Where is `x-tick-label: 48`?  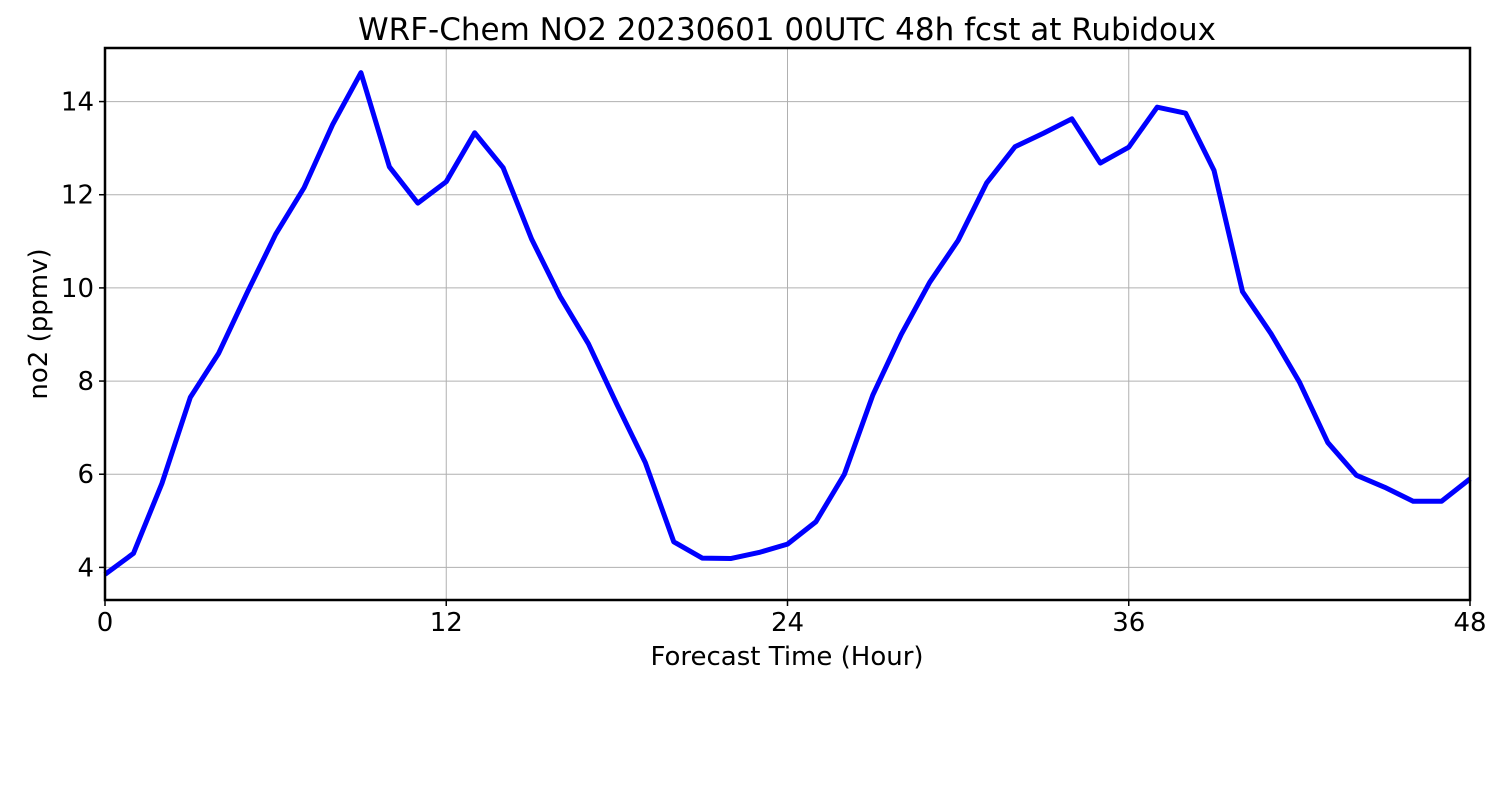 x-tick-label: 48 is located at coordinates (1469, 623).